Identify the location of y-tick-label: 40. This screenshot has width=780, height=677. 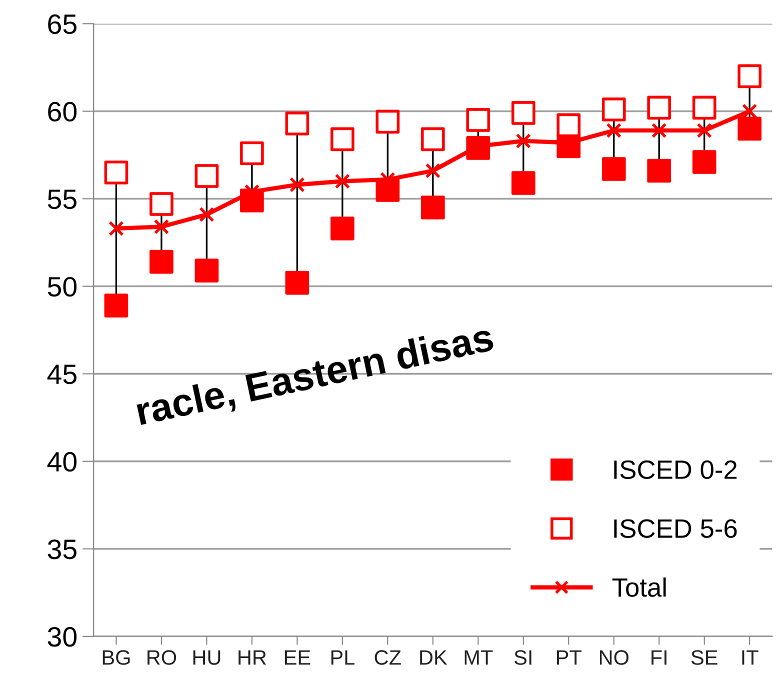
(62, 462).